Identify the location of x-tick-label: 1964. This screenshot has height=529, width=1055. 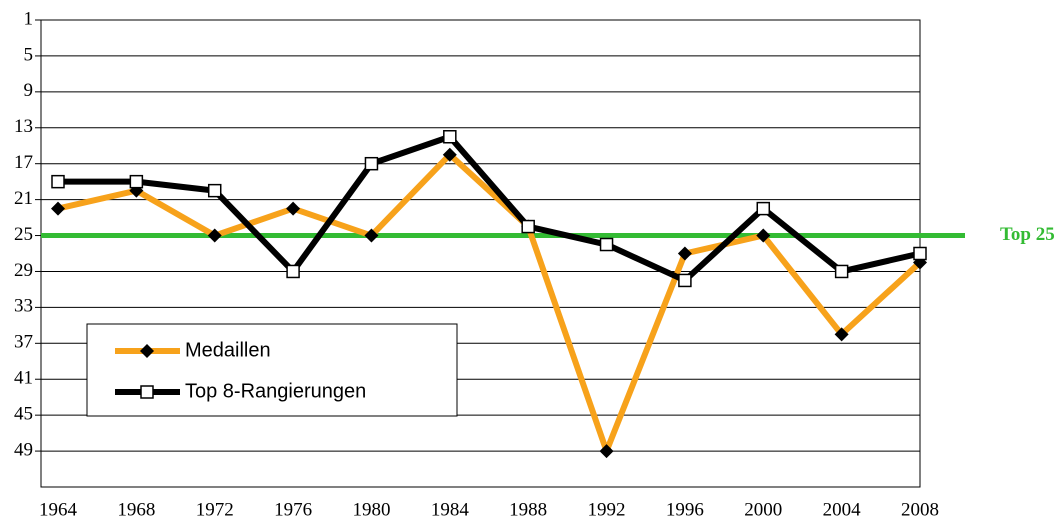
(58, 509).